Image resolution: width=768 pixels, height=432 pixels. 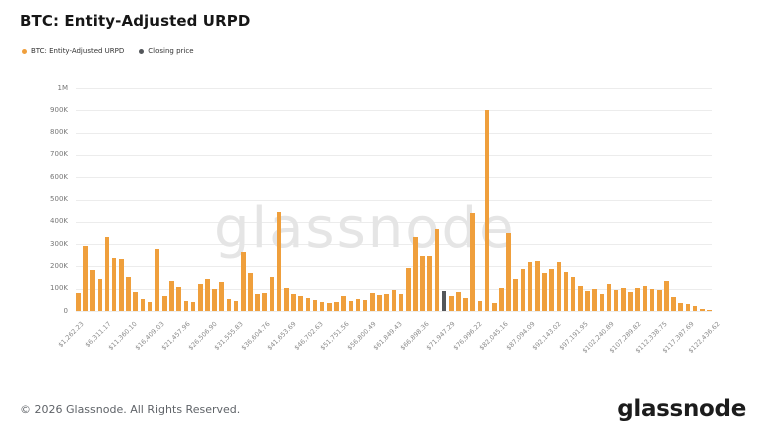 What do you see at coordinates (59, 265) in the screenshot?
I see `y-axis-label: 200K` at bounding box center [59, 265].